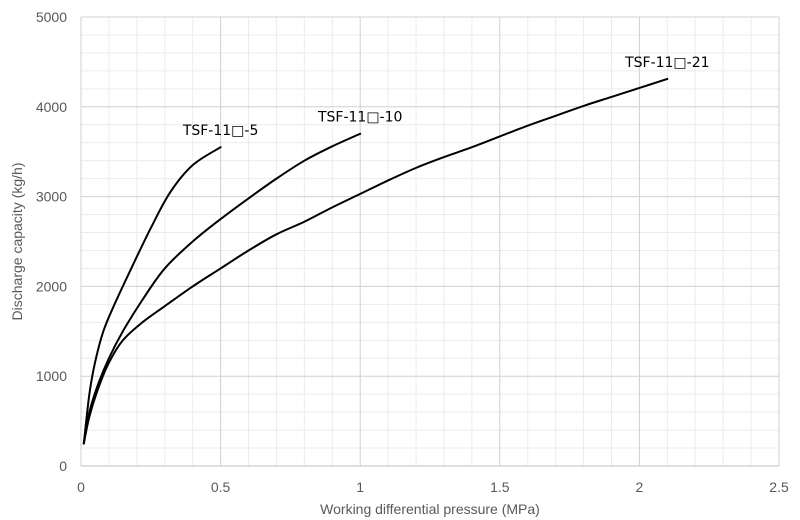 Image resolution: width=800 pixels, height=520 pixels. What do you see at coordinates (81, 487) in the screenshot?
I see `x-tick-label: 0` at bounding box center [81, 487].